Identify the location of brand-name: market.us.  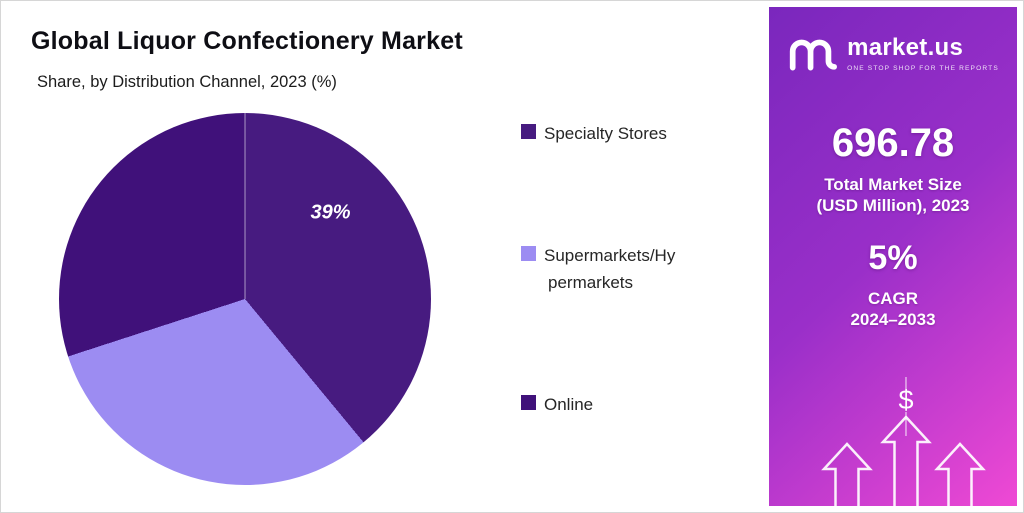
(905, 47).